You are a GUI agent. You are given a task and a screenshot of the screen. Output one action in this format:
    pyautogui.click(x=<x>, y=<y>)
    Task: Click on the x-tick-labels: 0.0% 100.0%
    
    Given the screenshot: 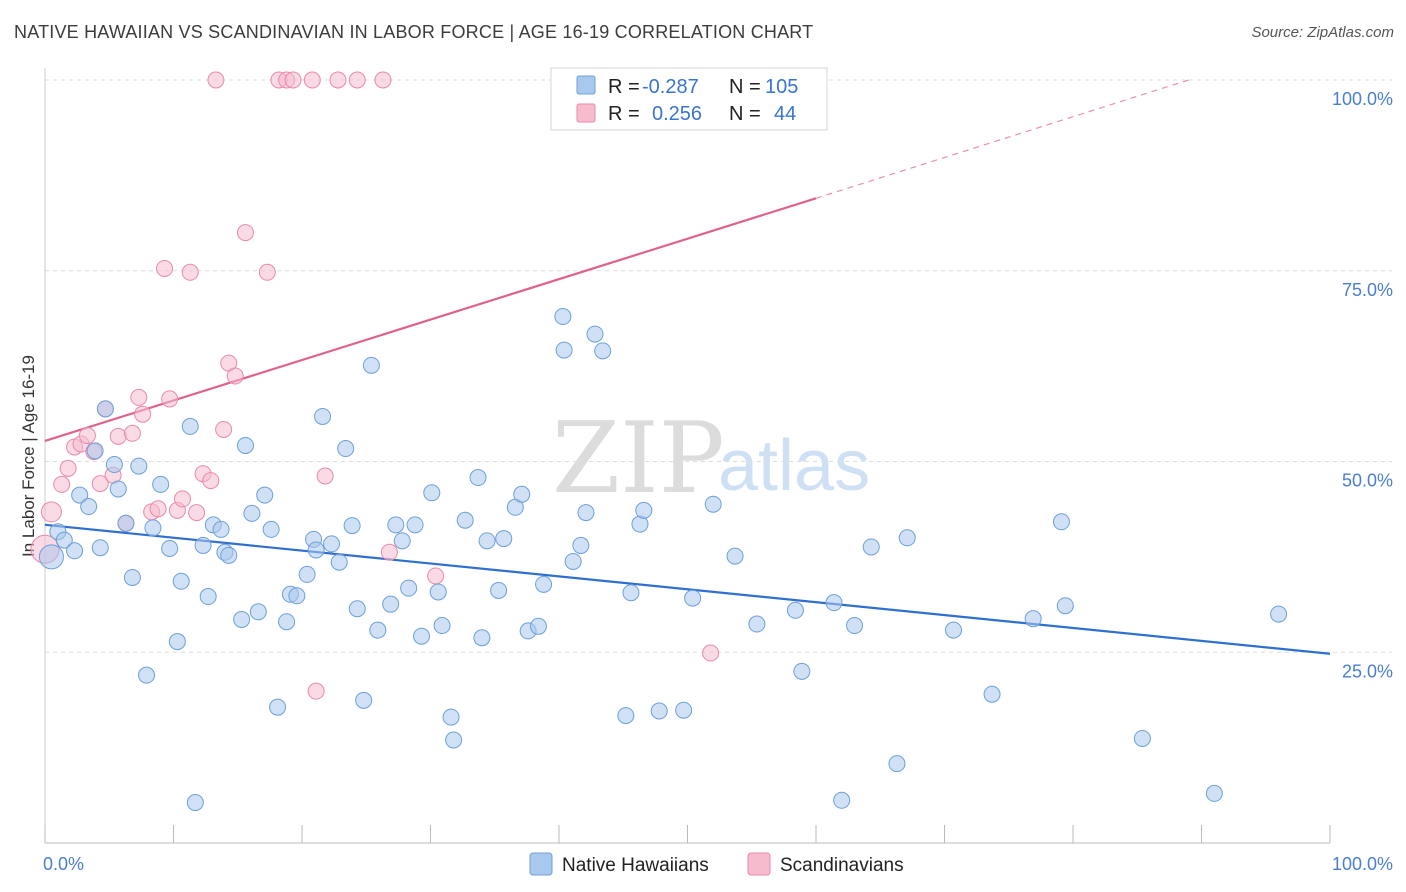 What is the action you would take?
    pyautogui.click(x=718, y=864)
    